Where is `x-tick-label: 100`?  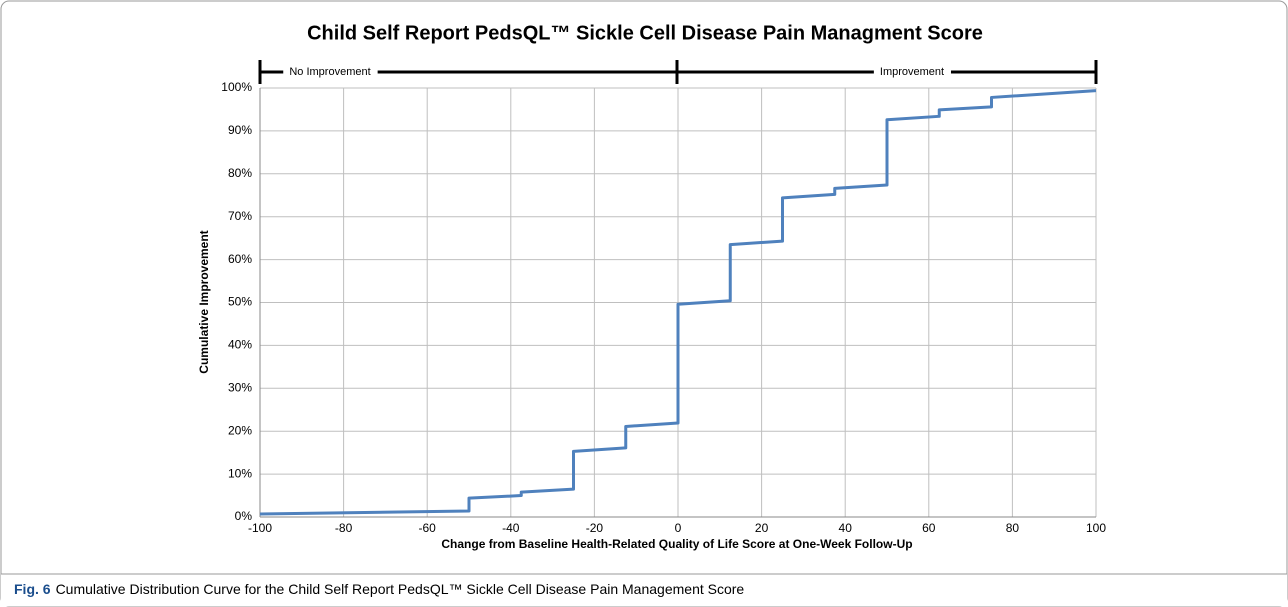
x-tick-label: 100 is located at coordinates (1096, 528).